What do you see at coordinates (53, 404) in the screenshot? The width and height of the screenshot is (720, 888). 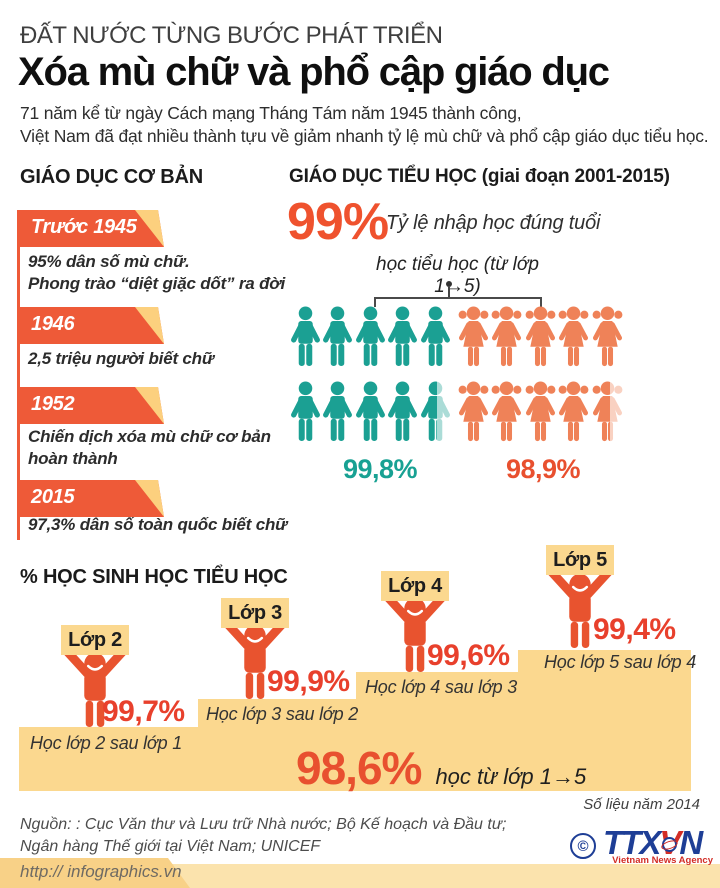 I see `timeline-year: 1952` at bounding box center [53, 404].